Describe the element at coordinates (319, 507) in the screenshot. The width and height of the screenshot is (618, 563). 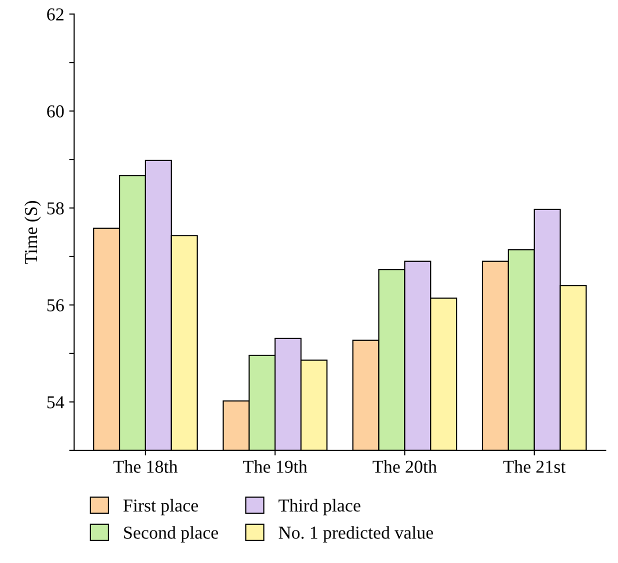
I see `legend-label: Third place` at that location.